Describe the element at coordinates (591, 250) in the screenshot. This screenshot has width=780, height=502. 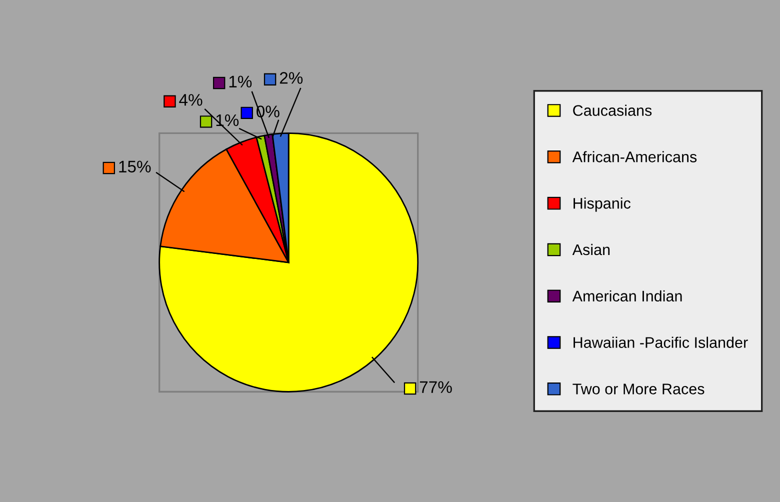
I see `legend-label: Asian` at that location.